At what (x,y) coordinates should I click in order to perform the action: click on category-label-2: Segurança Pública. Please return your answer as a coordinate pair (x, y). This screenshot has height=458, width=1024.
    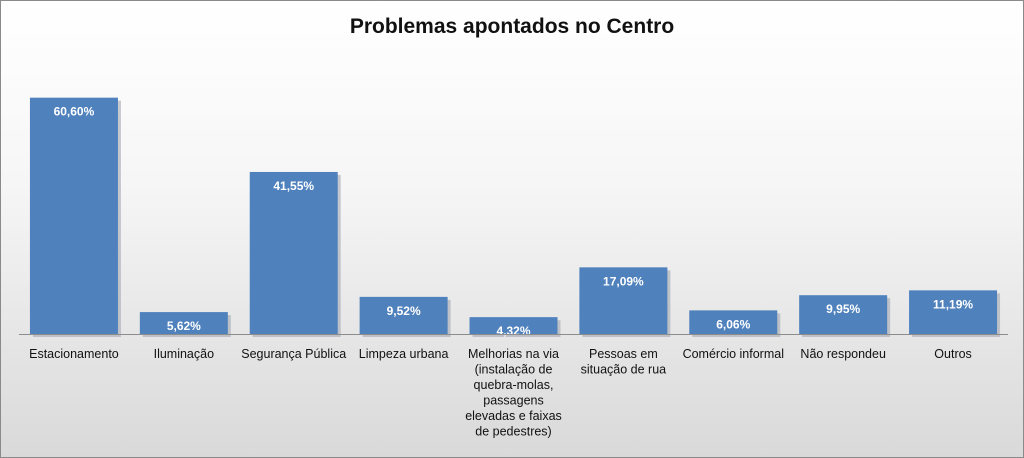
    Looking at the image, I should click on (293, 354).